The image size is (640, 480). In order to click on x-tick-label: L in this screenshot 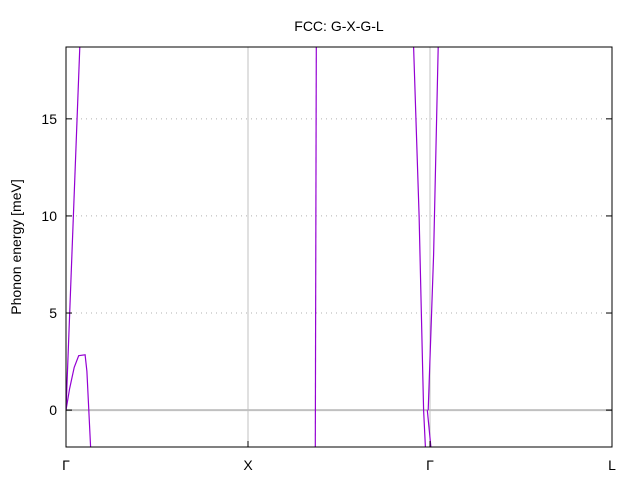, I will do `click(612, 465)`.